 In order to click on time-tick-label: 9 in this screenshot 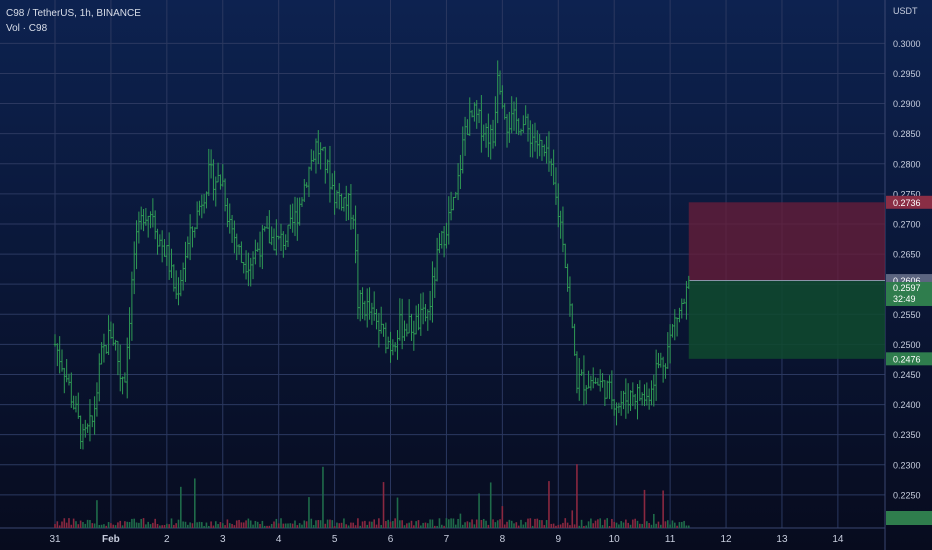, I will do `click(558, 539)`.